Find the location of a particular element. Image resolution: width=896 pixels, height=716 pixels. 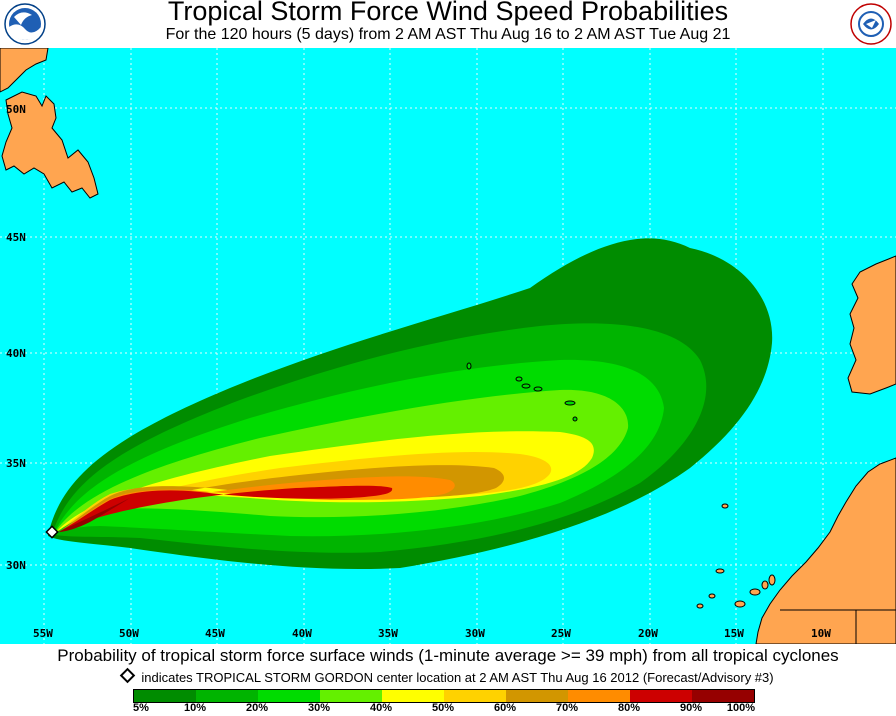

legend-label: 40% is located at coordinates (381, 708).